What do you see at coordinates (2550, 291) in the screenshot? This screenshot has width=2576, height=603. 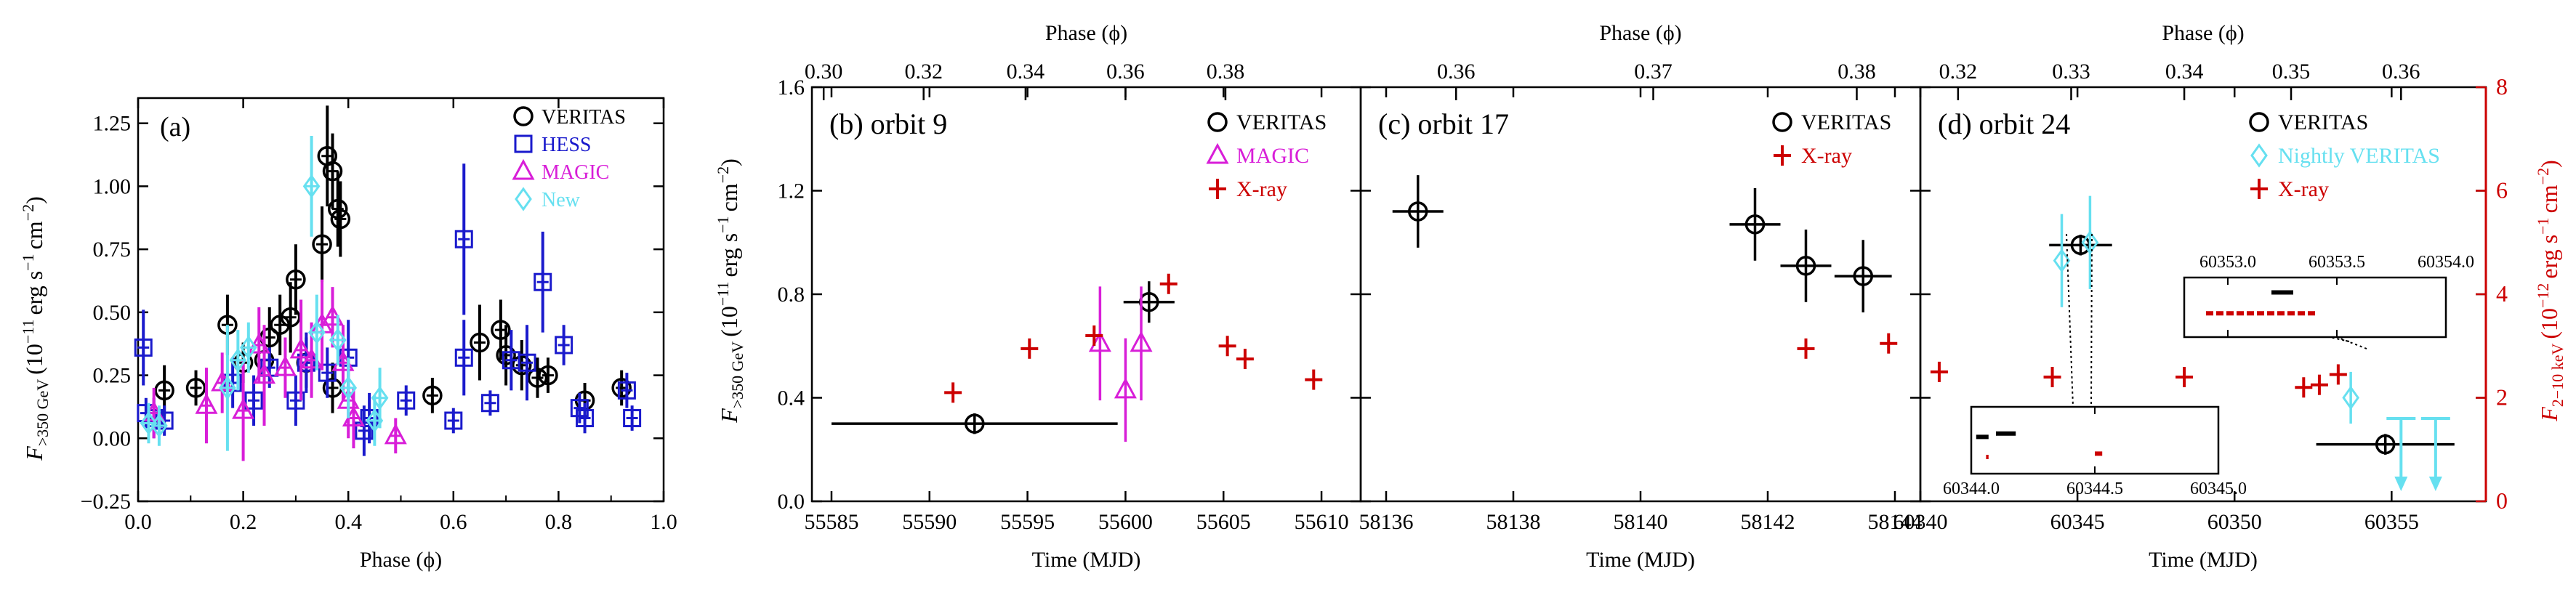 I see `svg-text:F2−10 keV(10−12erg s−1cm−2): F2−10 keV (10−12 erg s−1 cm−2)` at bounding box center [2550, 291].